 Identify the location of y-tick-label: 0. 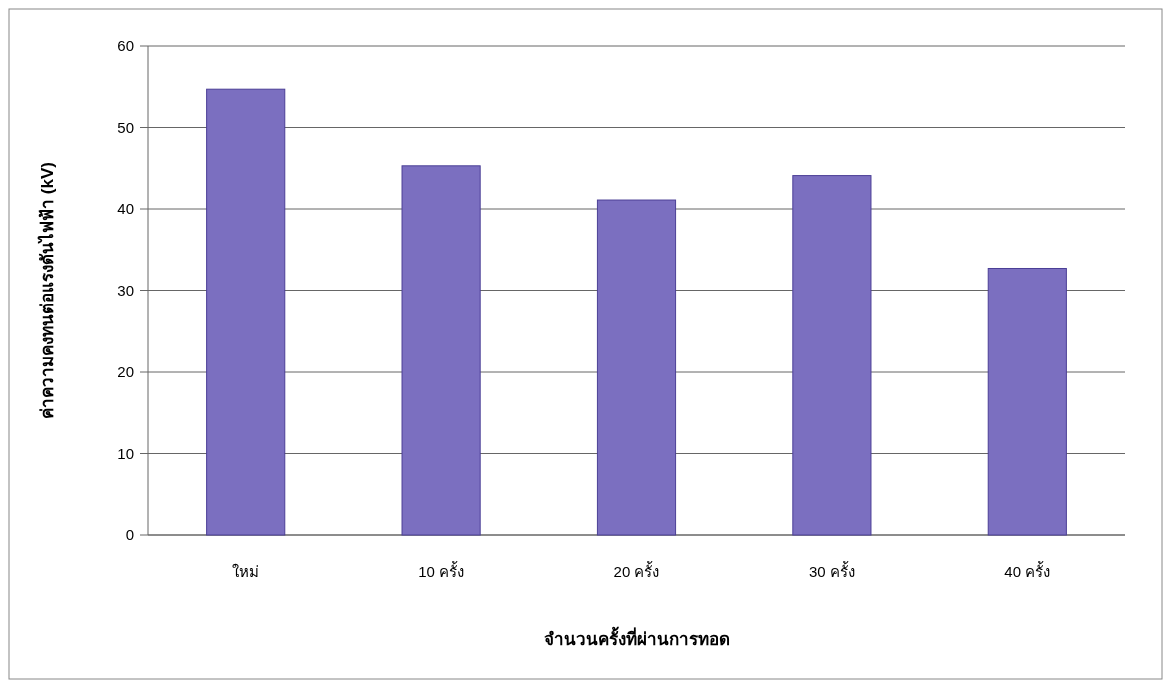
(129, 535).